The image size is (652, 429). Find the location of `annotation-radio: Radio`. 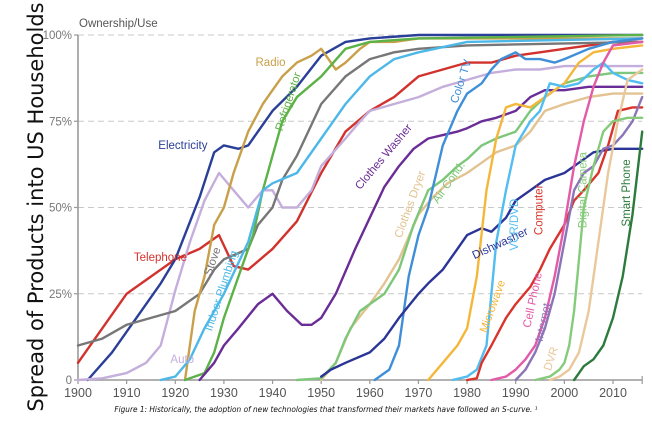

annotation-radio: Radio is located at coordinates (271, 63).